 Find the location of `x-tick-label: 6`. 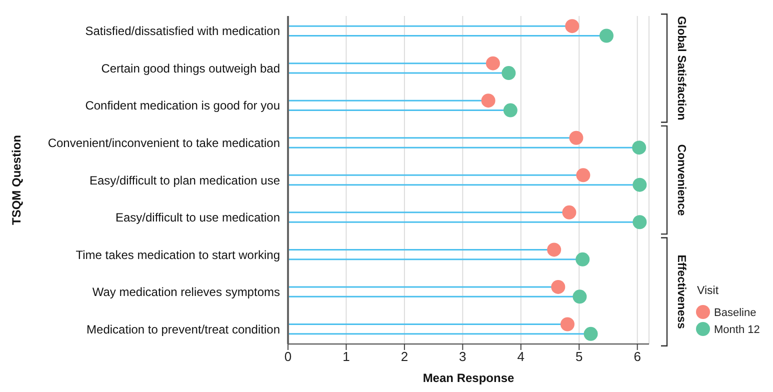

x-tick-label: 6 is located at coordinates (637, 356).